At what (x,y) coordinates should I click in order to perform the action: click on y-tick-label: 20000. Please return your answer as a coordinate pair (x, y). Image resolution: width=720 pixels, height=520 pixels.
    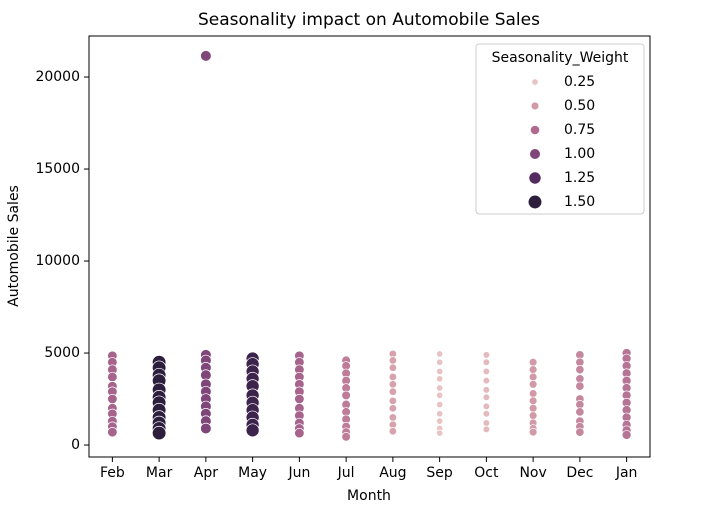
    Looking at the image, I should click on (57, 77).